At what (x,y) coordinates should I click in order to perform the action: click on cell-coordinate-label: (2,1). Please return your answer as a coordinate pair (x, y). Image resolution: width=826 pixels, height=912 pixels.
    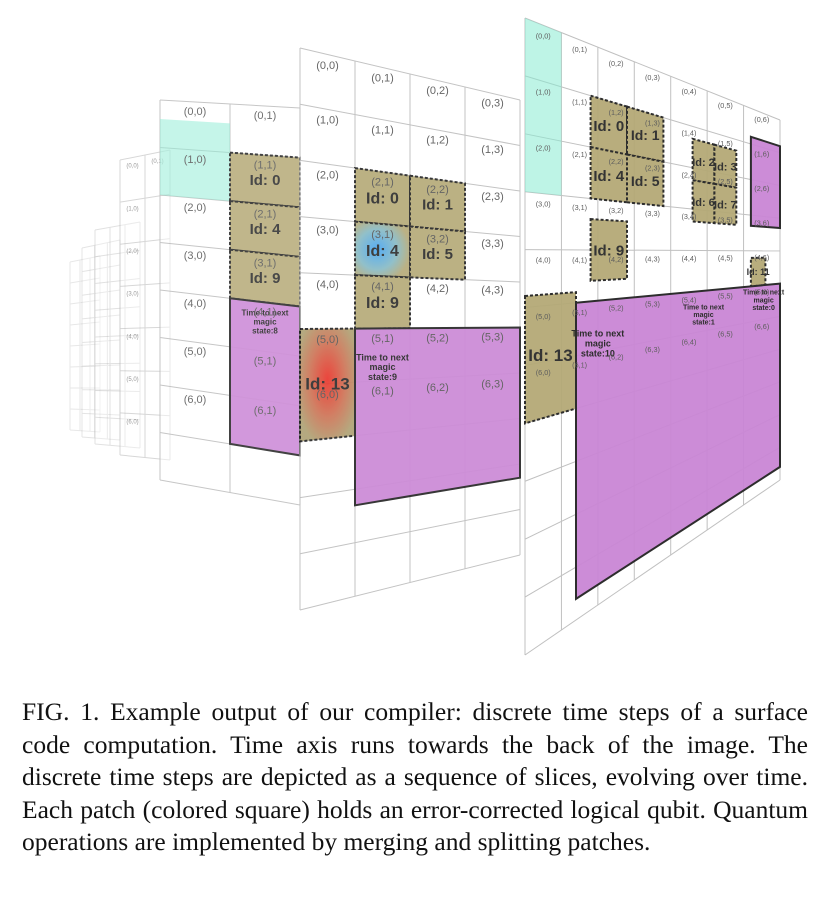
    Looking at the image, I should click on (265, 214).